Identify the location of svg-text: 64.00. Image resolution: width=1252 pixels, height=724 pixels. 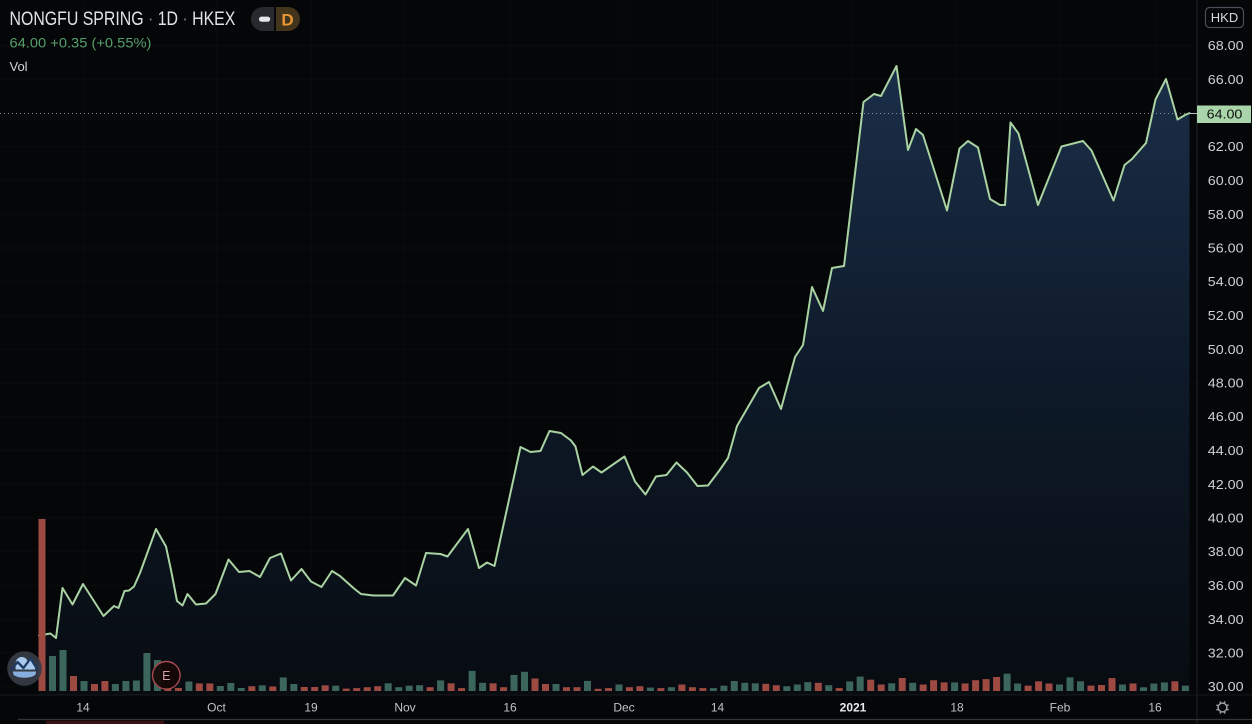
(1225, 114).